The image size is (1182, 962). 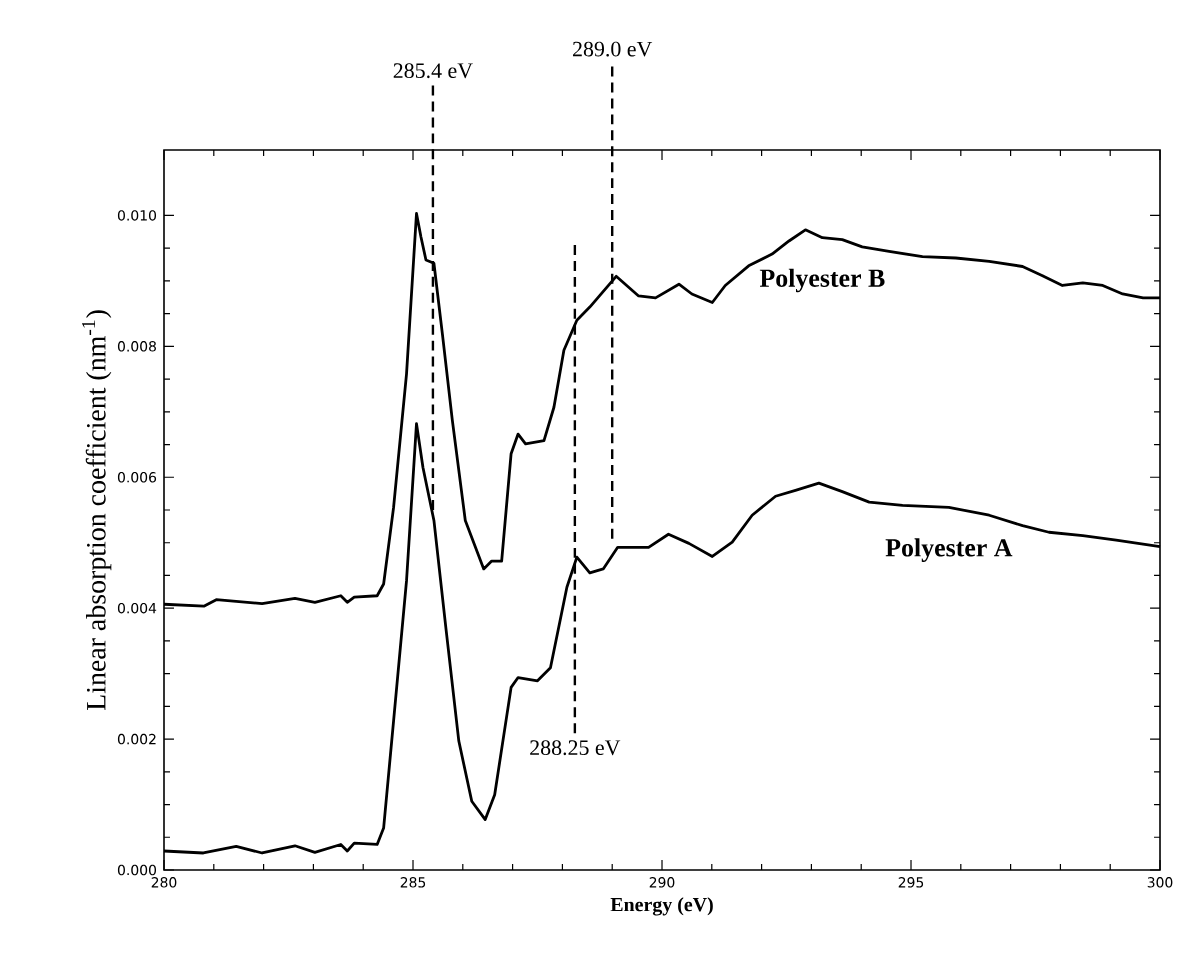 What do you see at coordinates (822, 280) in the screenshot?
I see `series-label: Polyester B` at bounding box center [822, 280].